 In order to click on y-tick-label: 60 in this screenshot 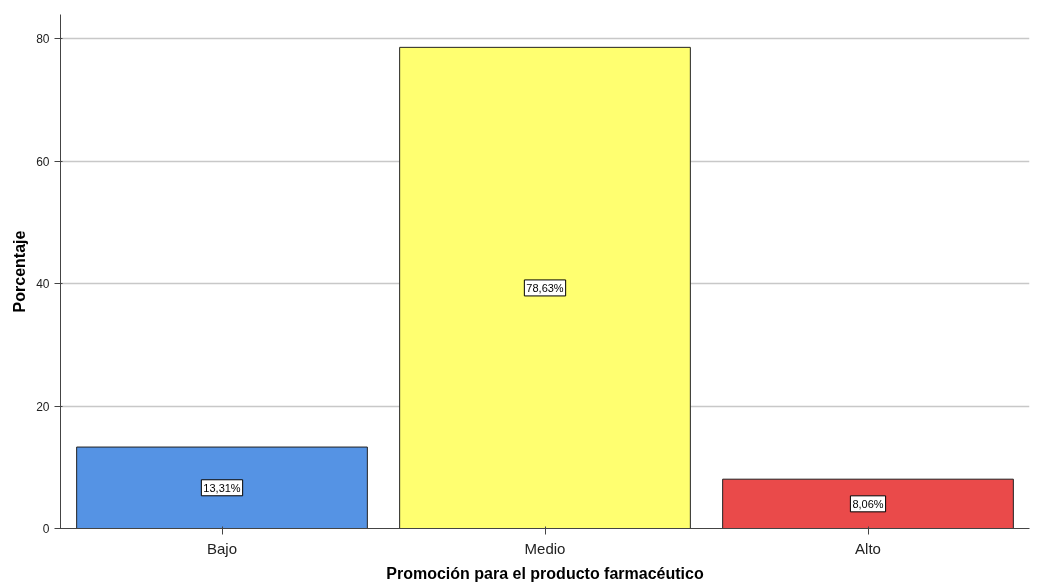, I will do `click(43, 161)`.